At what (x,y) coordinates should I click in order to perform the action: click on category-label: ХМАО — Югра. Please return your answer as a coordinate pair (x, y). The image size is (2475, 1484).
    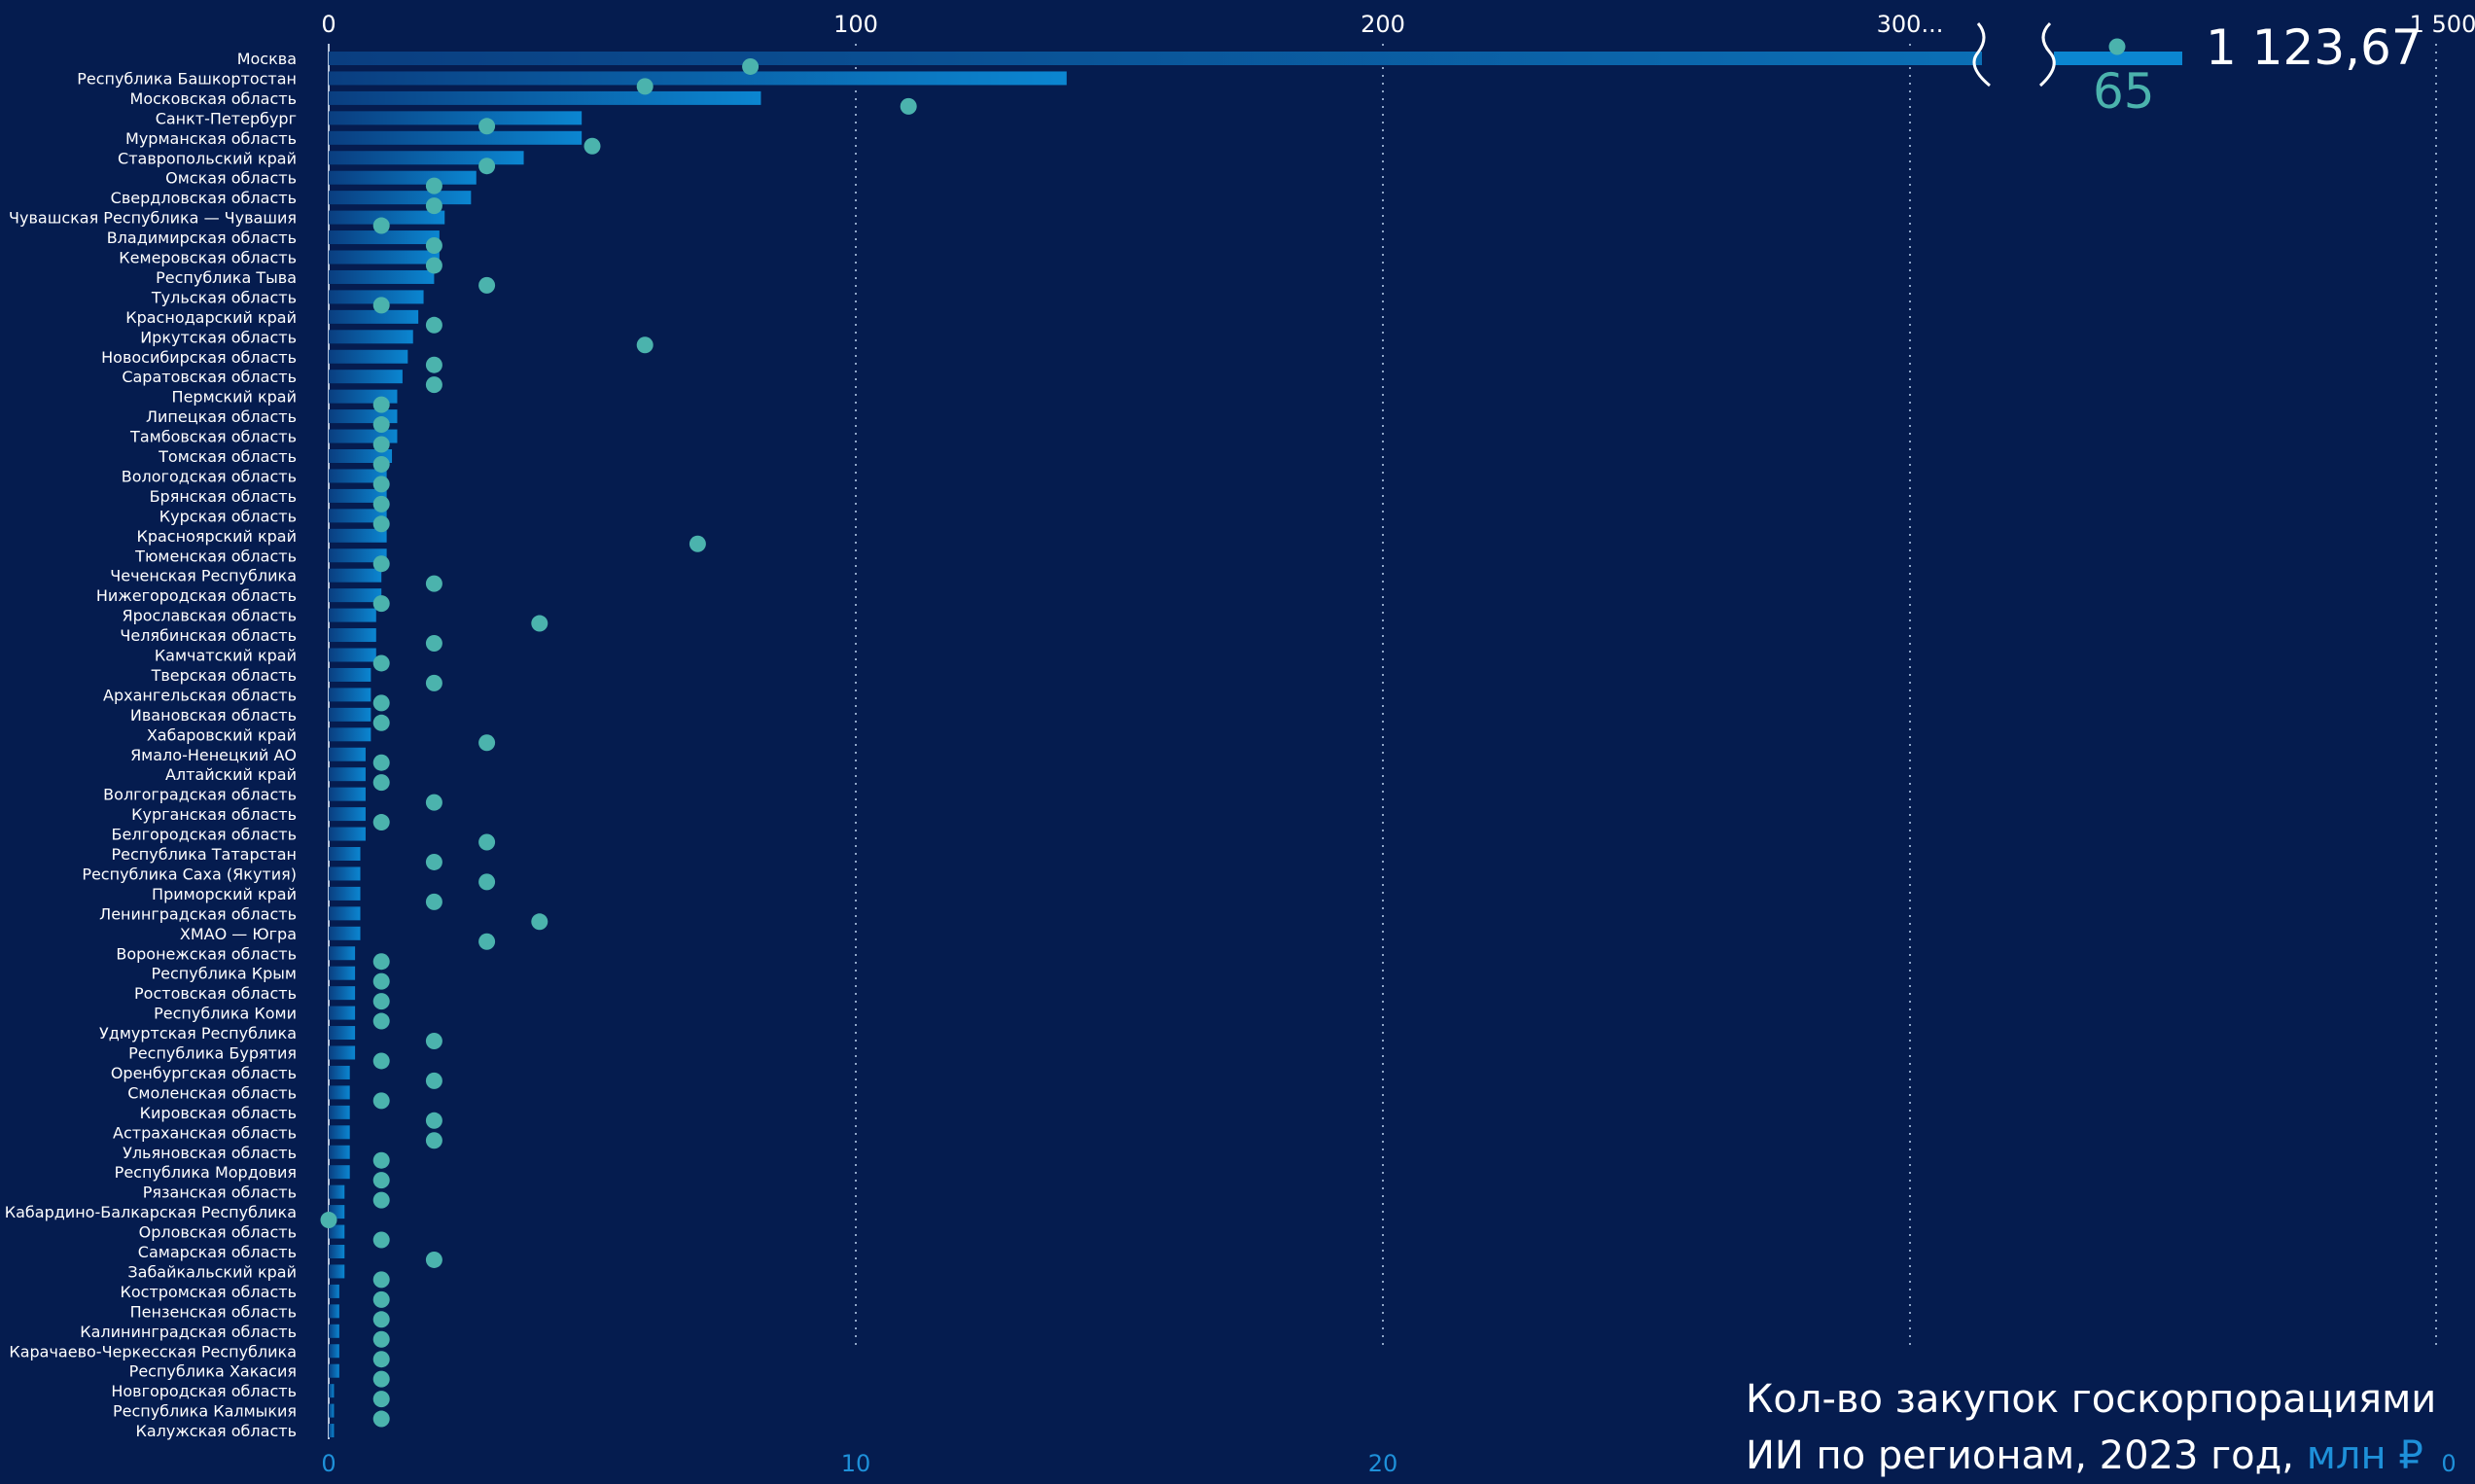
    Looking at the image, I should click on (238, 934).